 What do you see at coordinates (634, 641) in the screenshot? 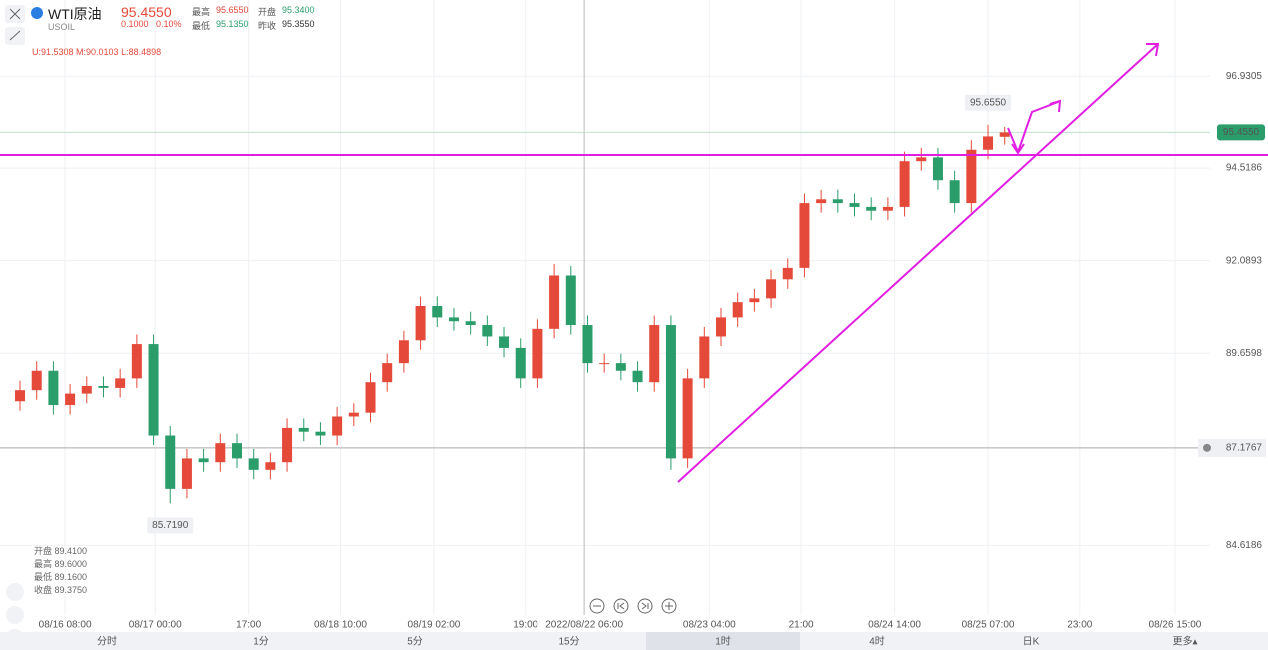
I see `tab-bar` at bounding box center [634, 641].